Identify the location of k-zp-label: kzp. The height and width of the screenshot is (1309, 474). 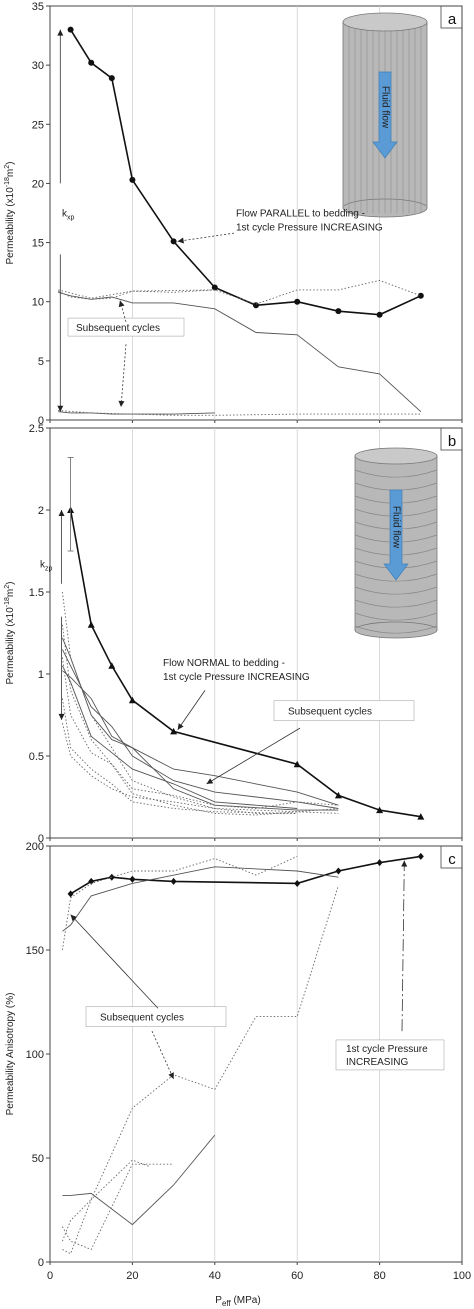
(46, 565).